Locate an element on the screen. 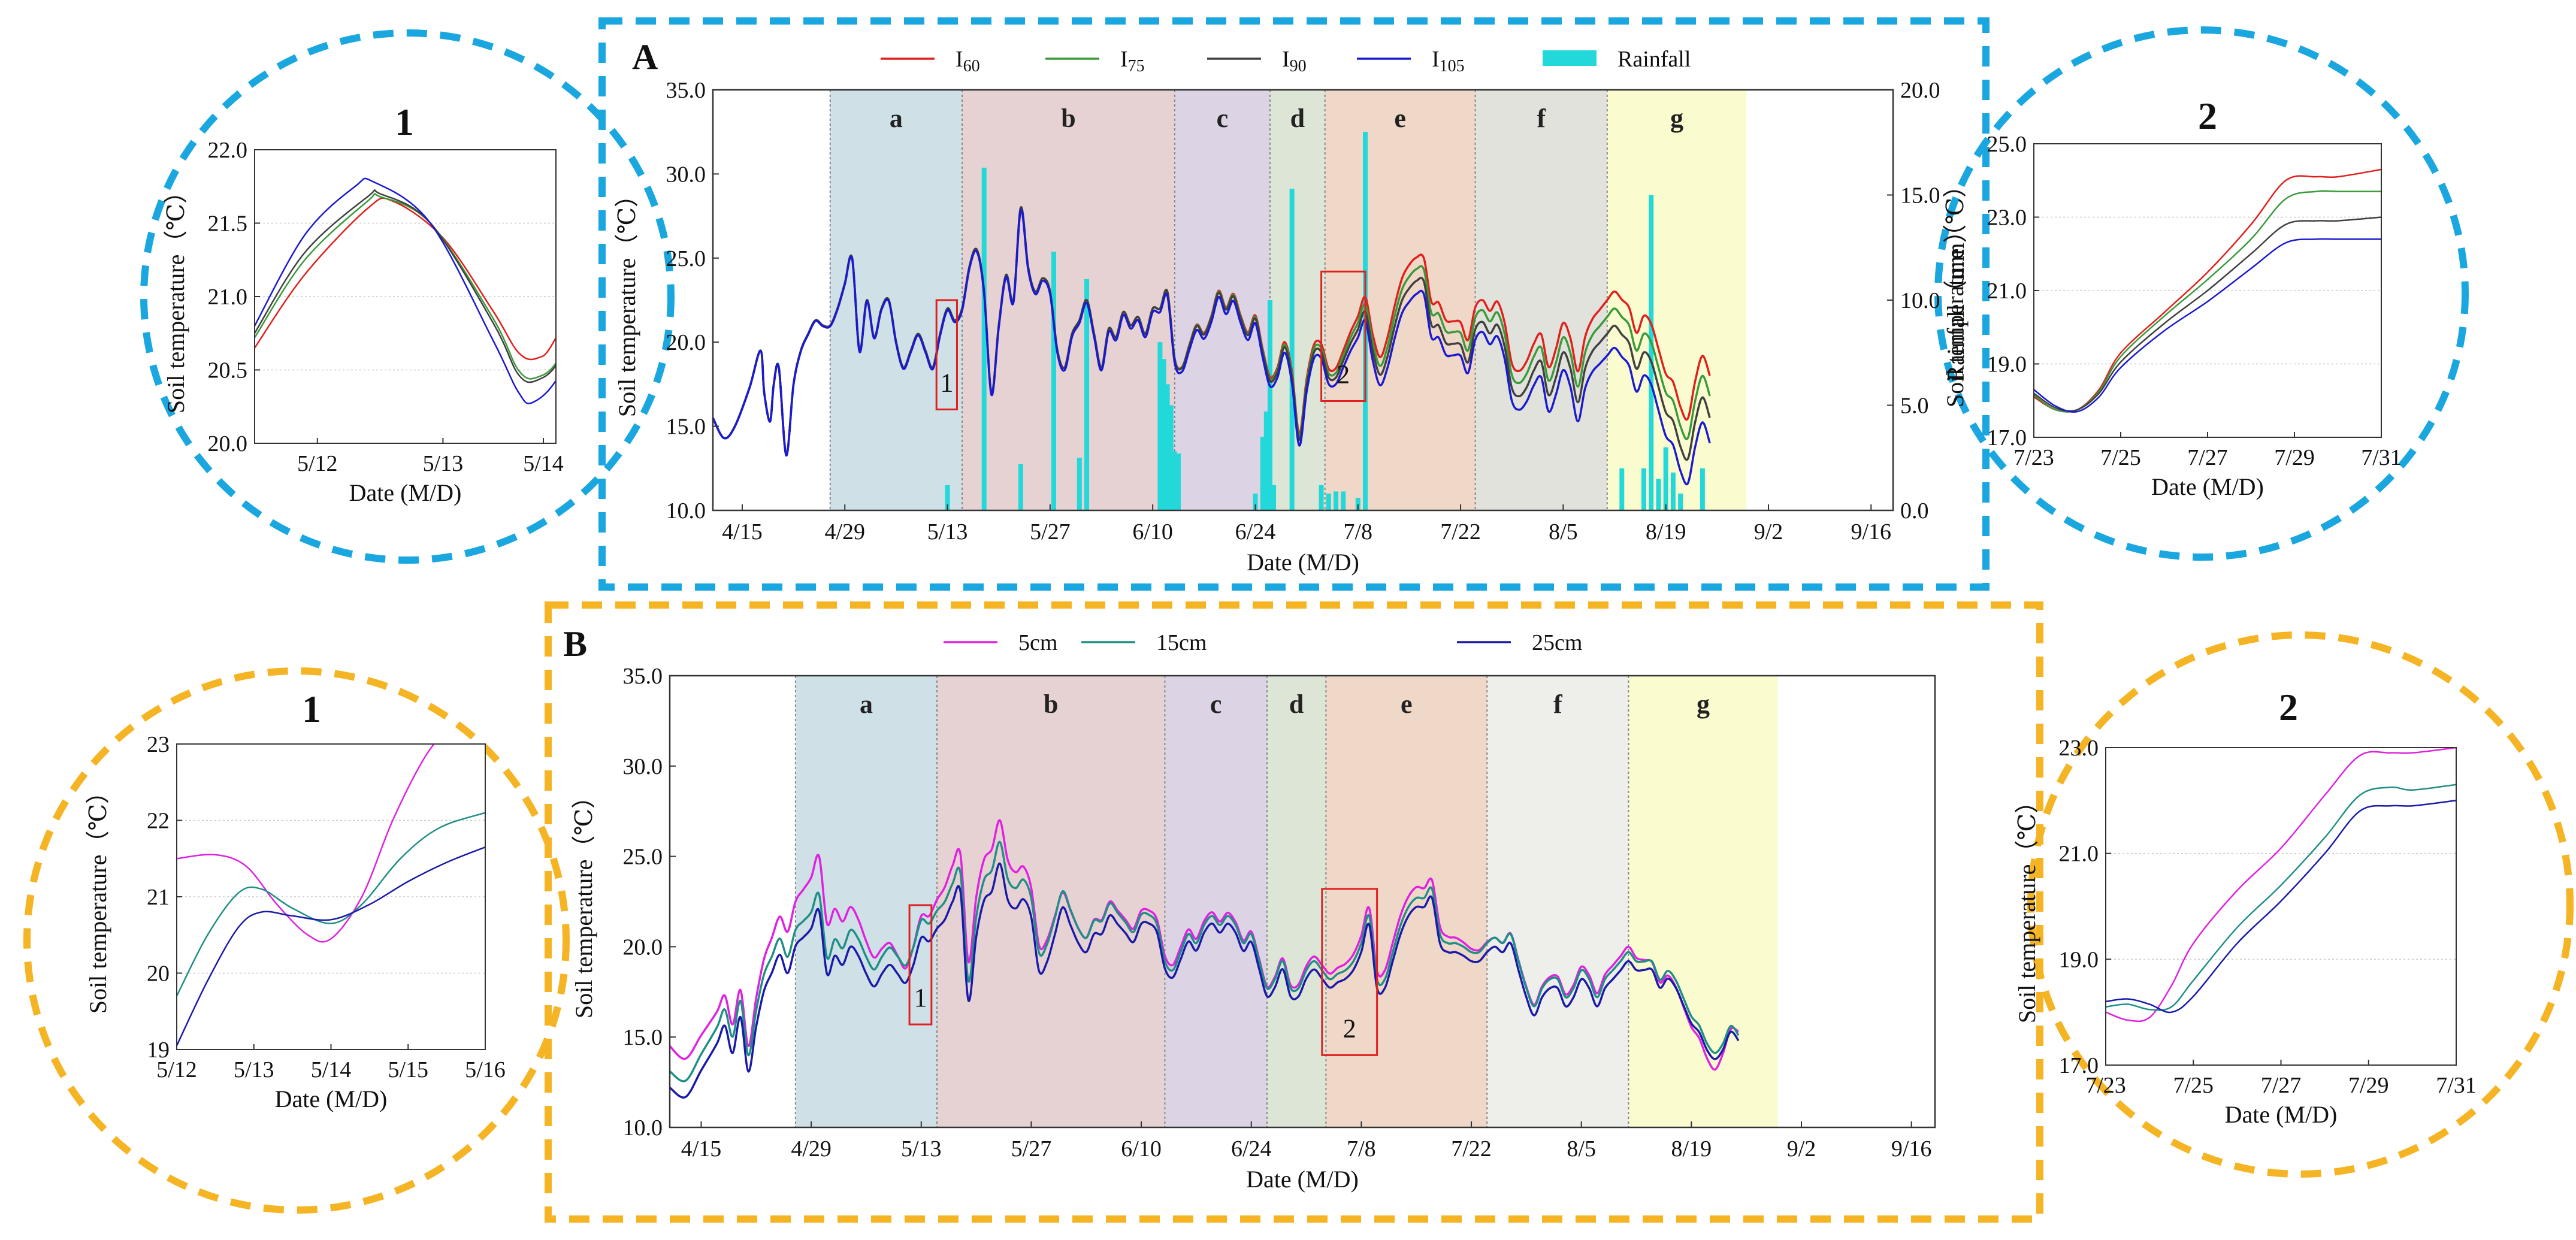 The height and width of the screenshot is (1240, 2576). x-tick-label: 7/29 is located at coordinates (2368, 1085).